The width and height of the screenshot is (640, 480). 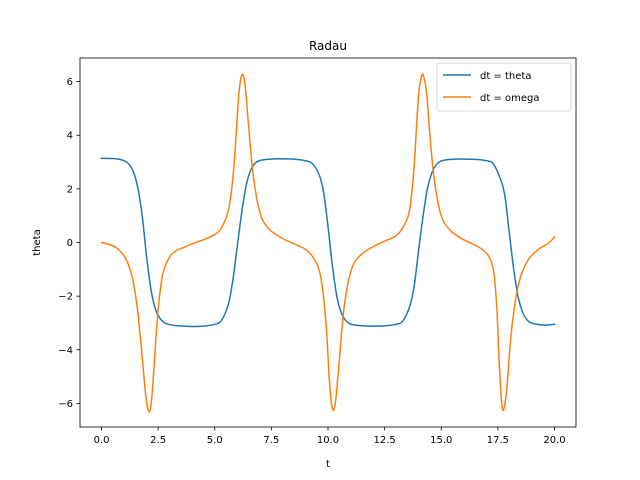 I want to click on y-tick-label: 2, so click(x=70, y=189).